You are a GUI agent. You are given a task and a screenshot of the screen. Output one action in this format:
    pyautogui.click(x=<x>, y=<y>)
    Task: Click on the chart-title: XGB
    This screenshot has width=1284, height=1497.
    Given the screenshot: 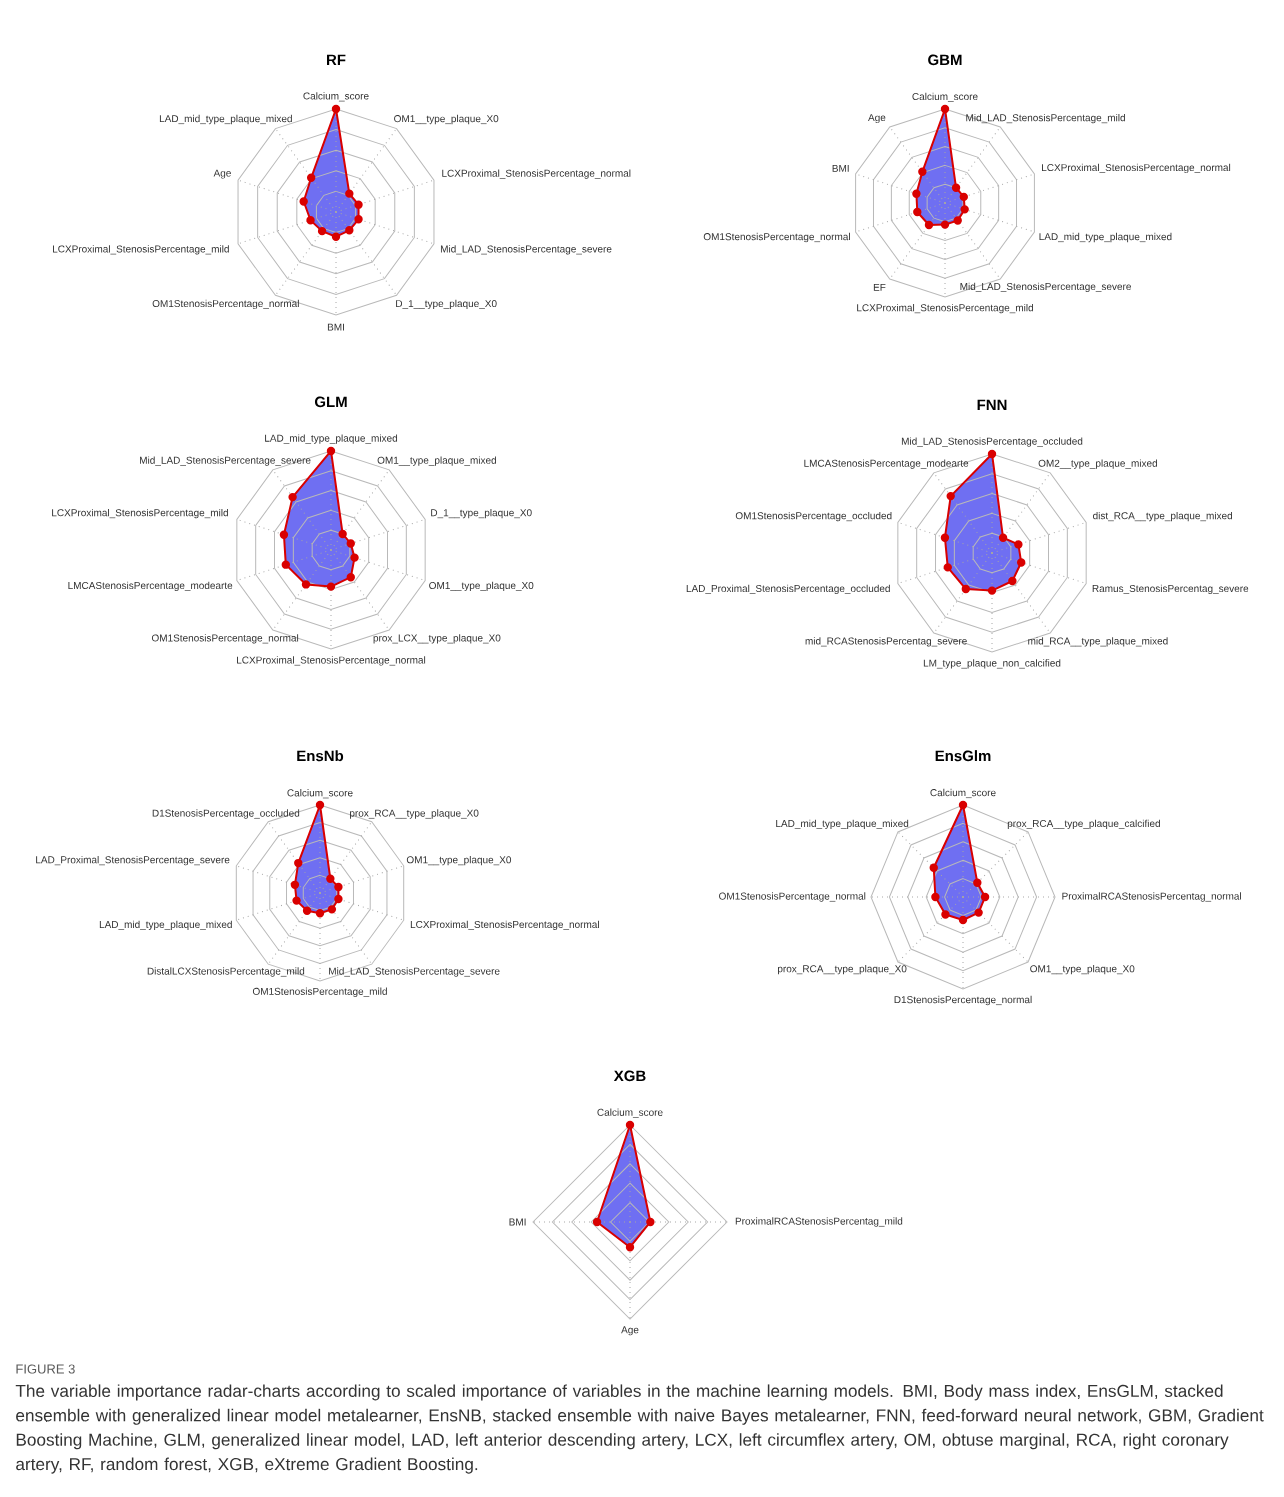 What is the action you would take?
    pyautogui.click(x=629, y=1076)
    